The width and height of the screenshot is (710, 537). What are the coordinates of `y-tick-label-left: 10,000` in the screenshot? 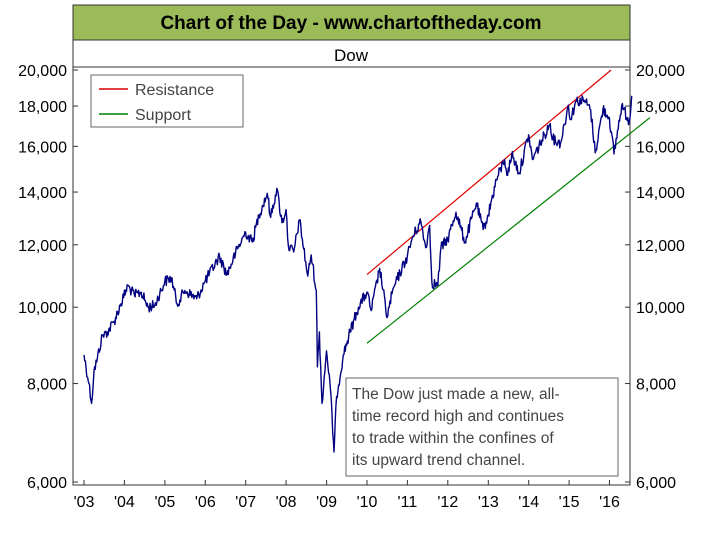 It's located at (42, 308).